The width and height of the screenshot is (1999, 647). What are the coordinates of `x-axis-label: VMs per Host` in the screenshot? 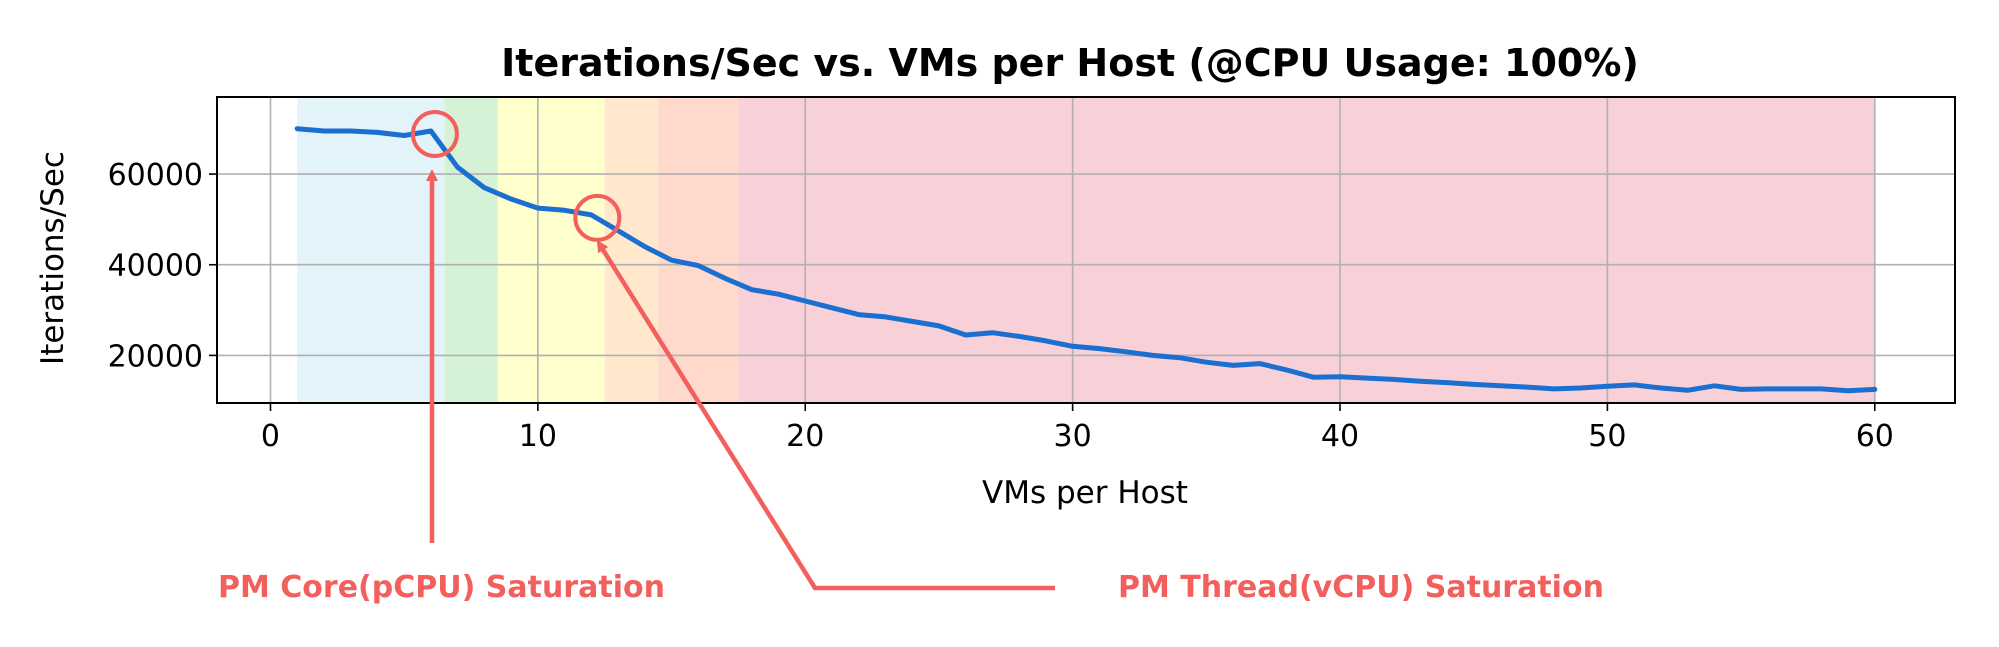 It's located at (1085, 493).